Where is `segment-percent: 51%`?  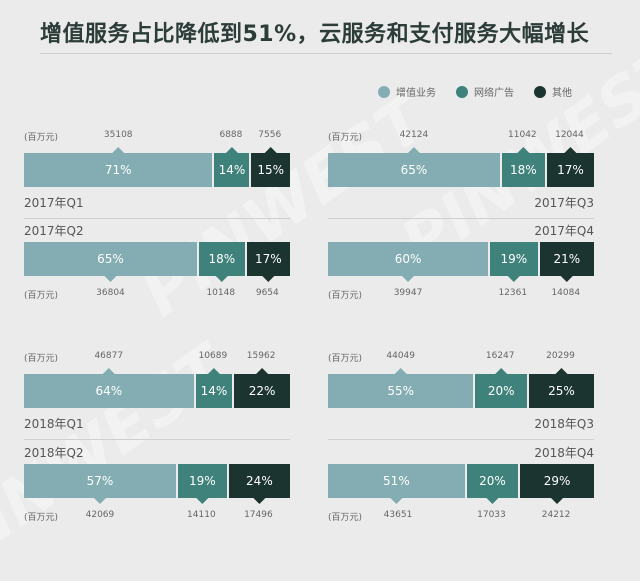
segment-percent: 51% is located at coordinates (396, 481).